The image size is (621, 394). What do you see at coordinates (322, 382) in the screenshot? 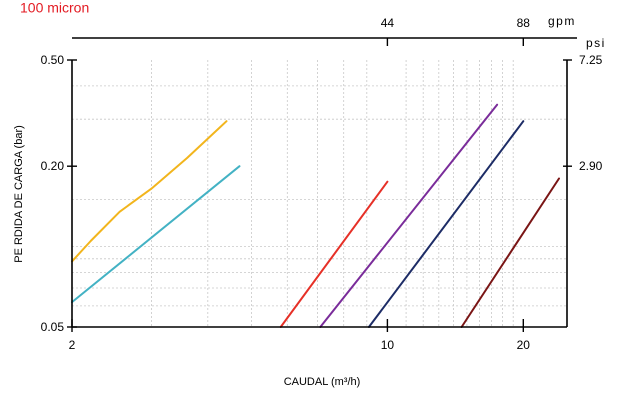
I see `x-axis-title: CAUDAL (m³/h)` at bounding box center [322, 382].